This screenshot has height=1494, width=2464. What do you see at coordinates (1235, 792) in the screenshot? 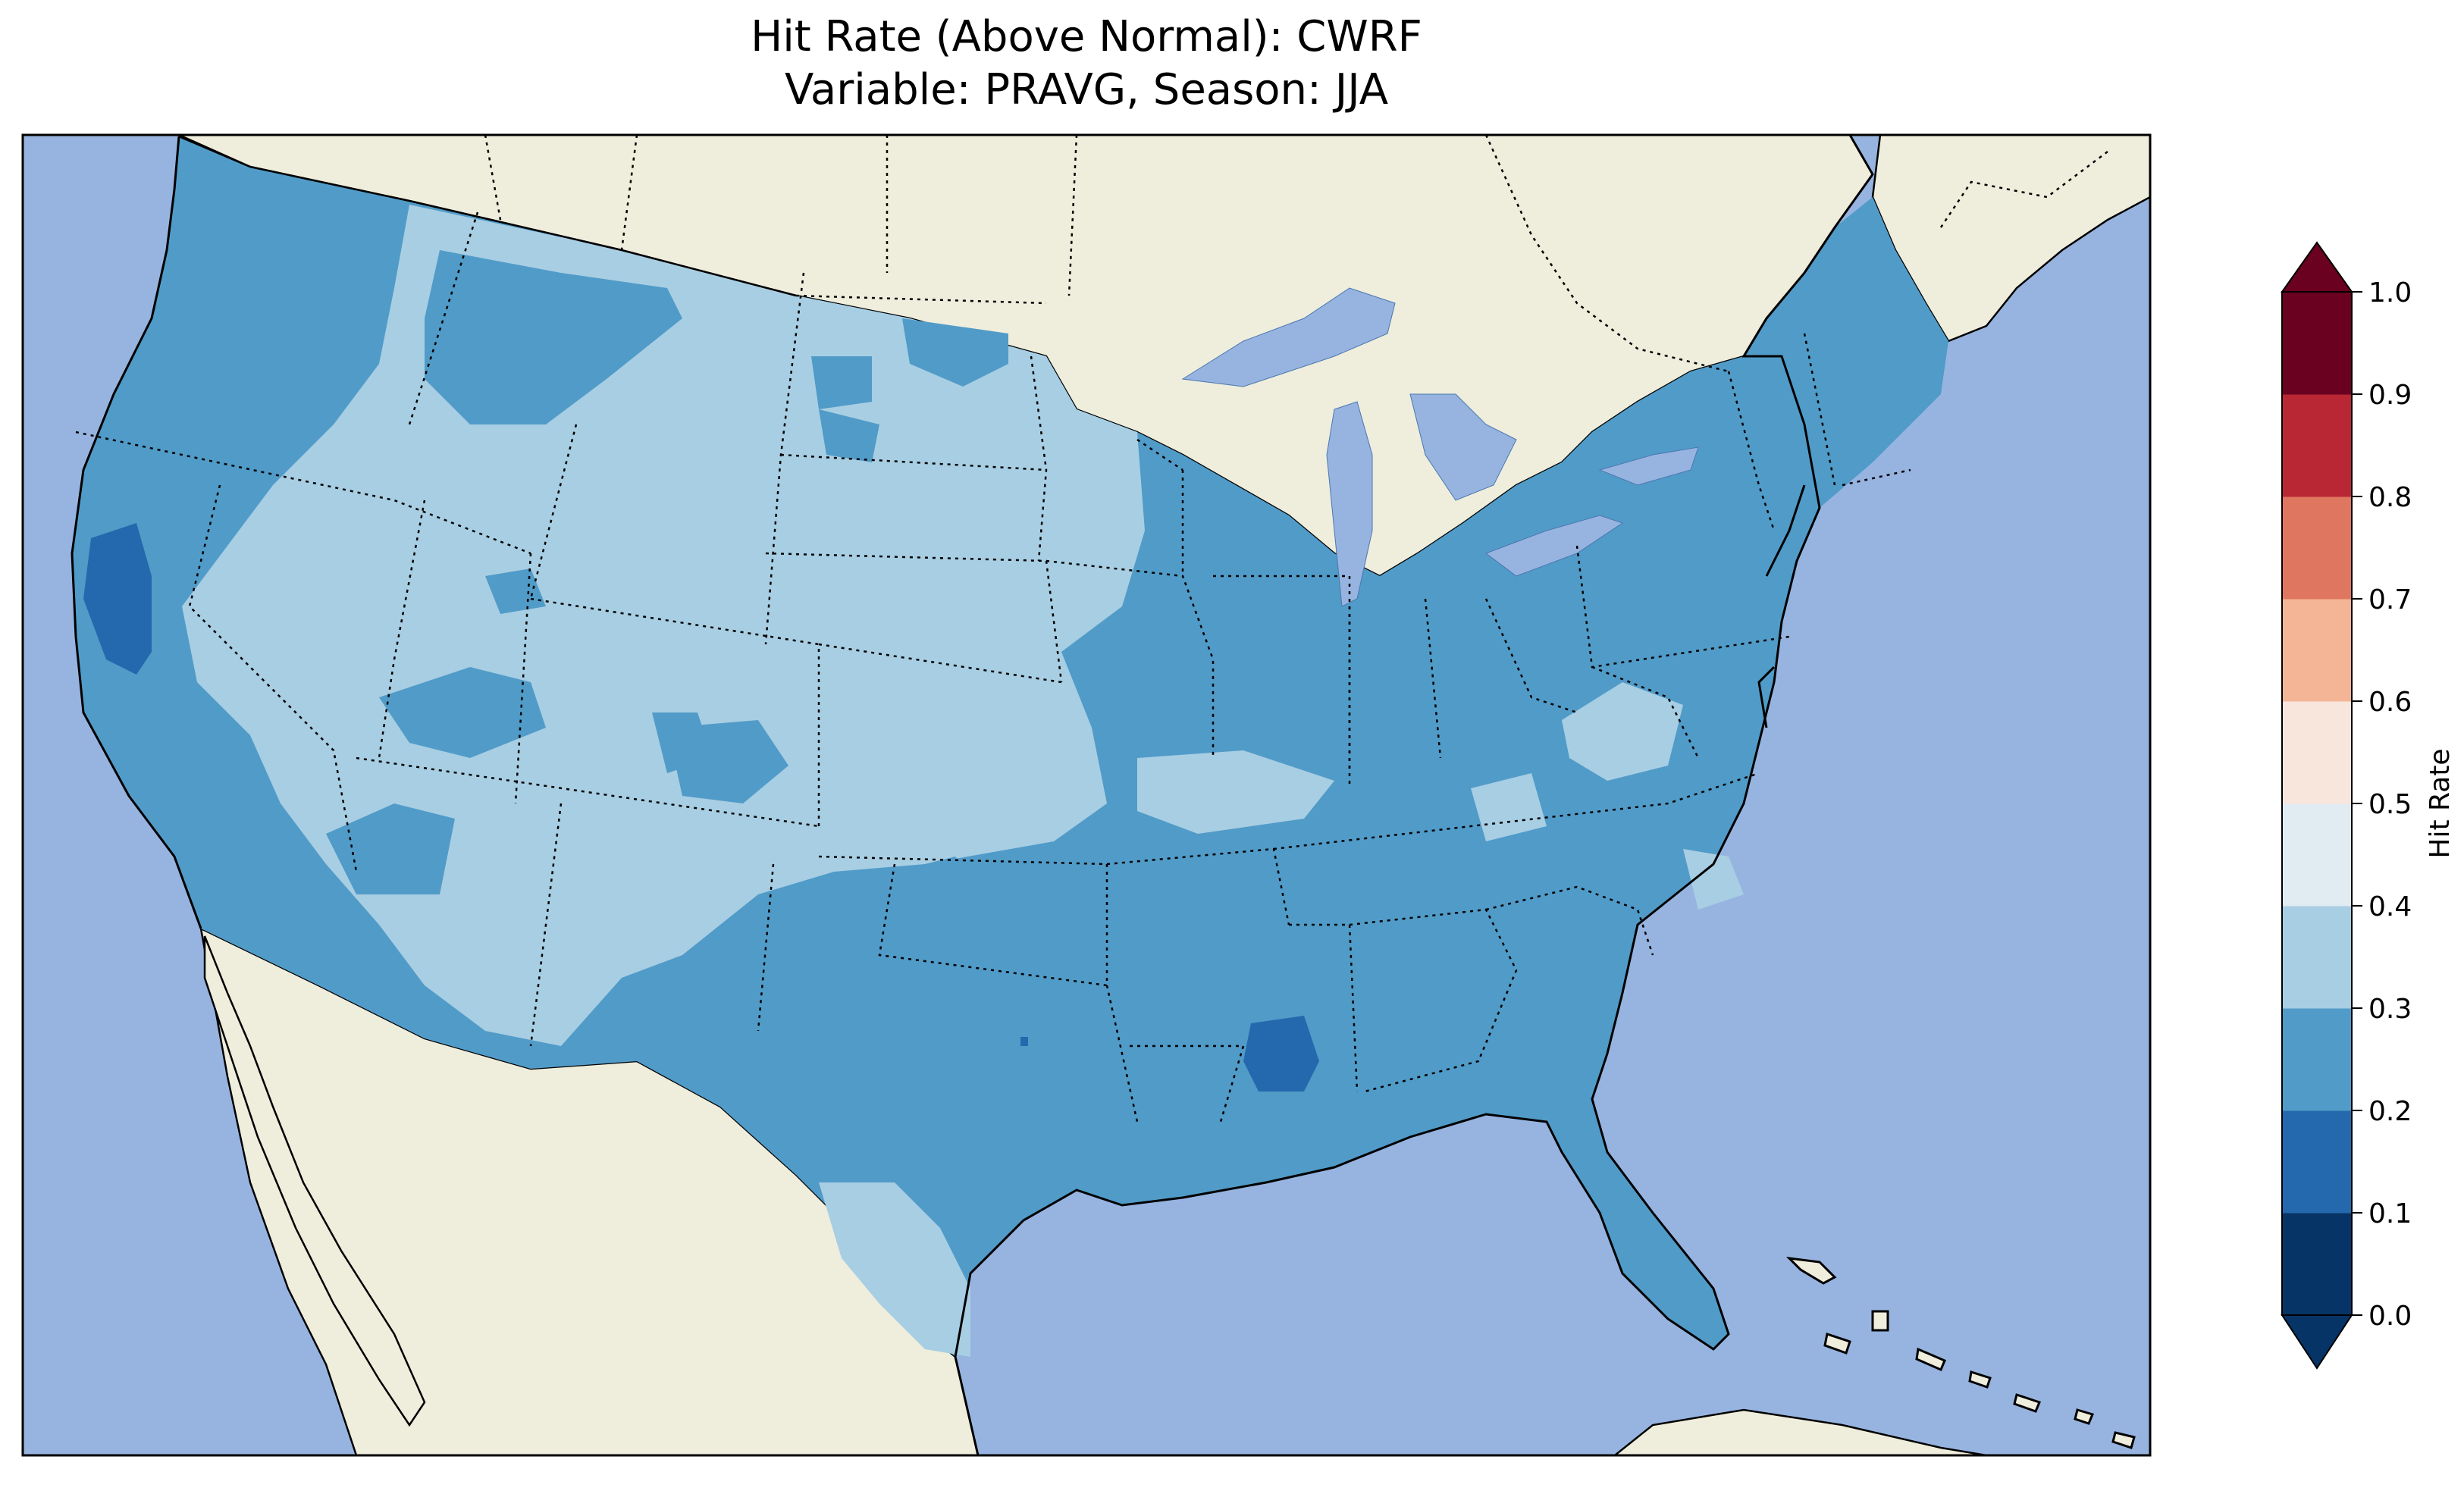
I see `region-ky-tn` at bounding box center [1235, 792].